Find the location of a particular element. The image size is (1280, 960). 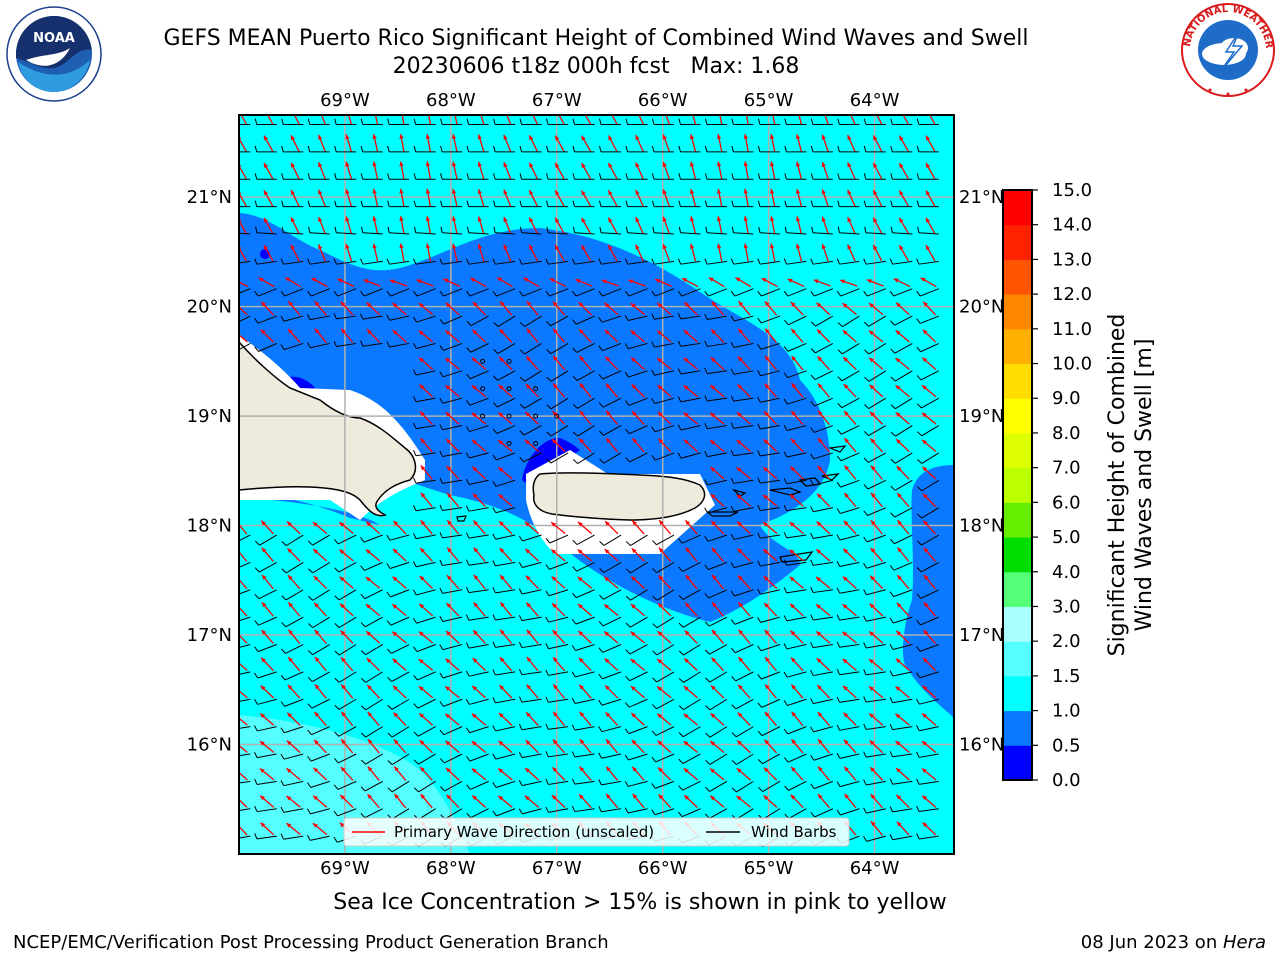

footer-date: 08 Jun 2023 on Hera is located at coordinates (1173, 942).